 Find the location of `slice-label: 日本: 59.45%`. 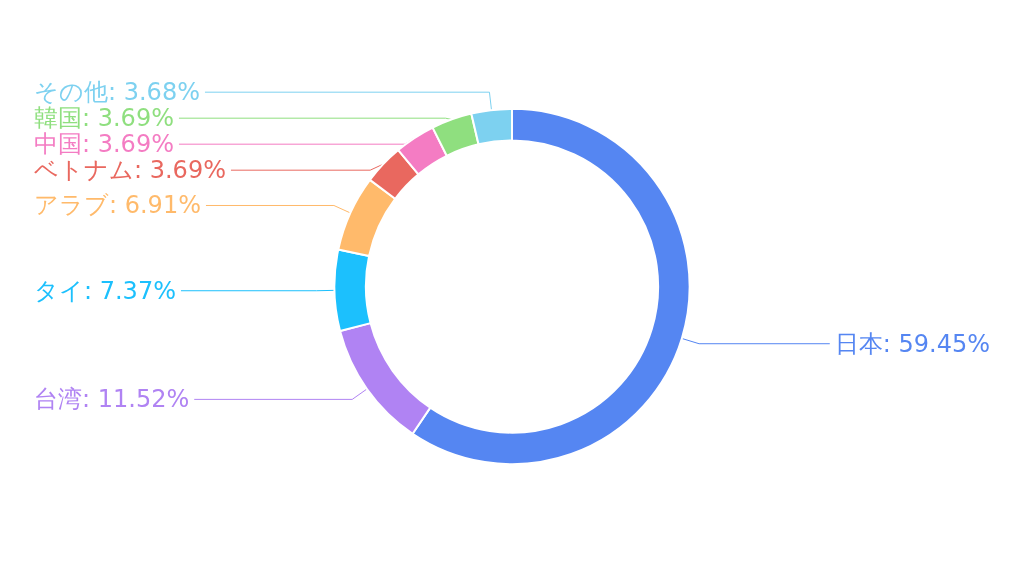

slice-label: 日本: 59.45% is located at coordinates (912, 343).